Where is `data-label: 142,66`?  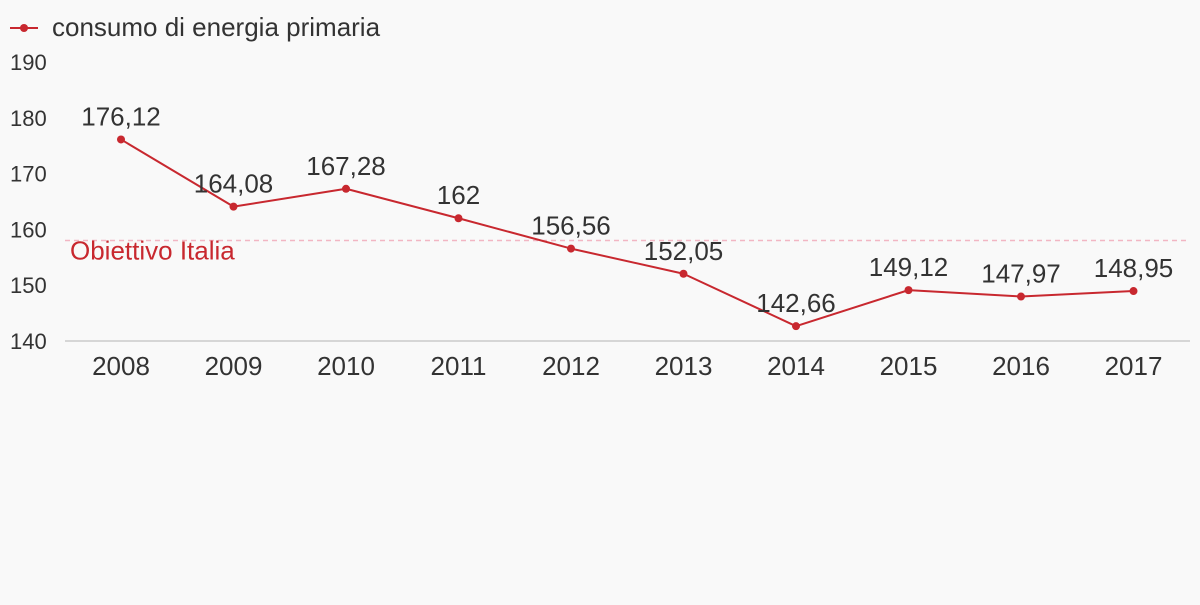 data-label: 142,66 is located at coordinates (796, 303).